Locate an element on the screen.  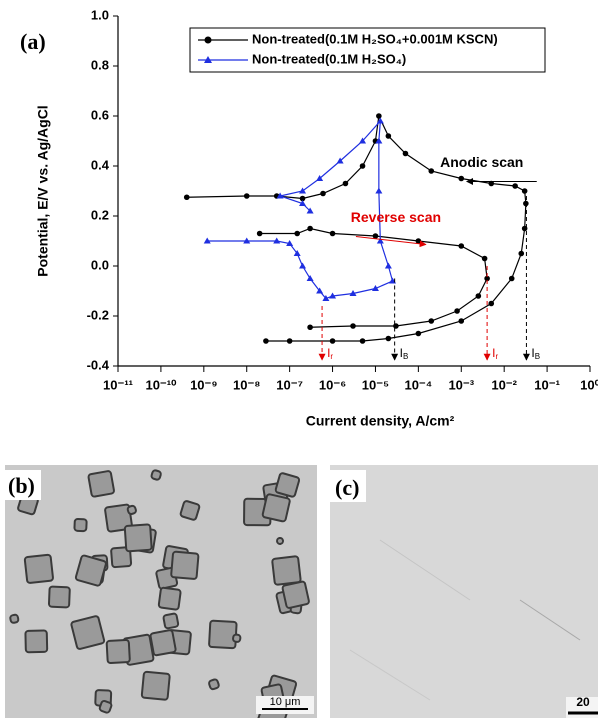
y-tick-label: 1.0 is located at coordinates (100, 14).